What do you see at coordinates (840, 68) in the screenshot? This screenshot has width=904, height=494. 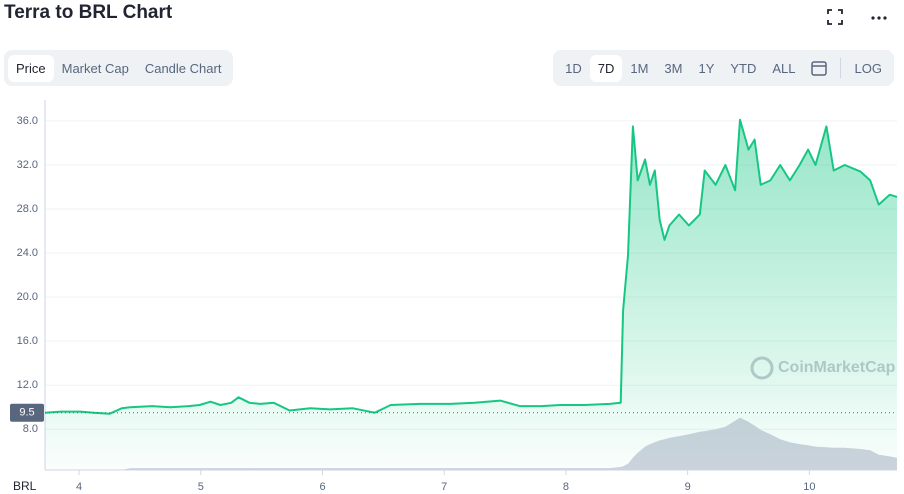 I see `separator` at bounding box center [840, 68].